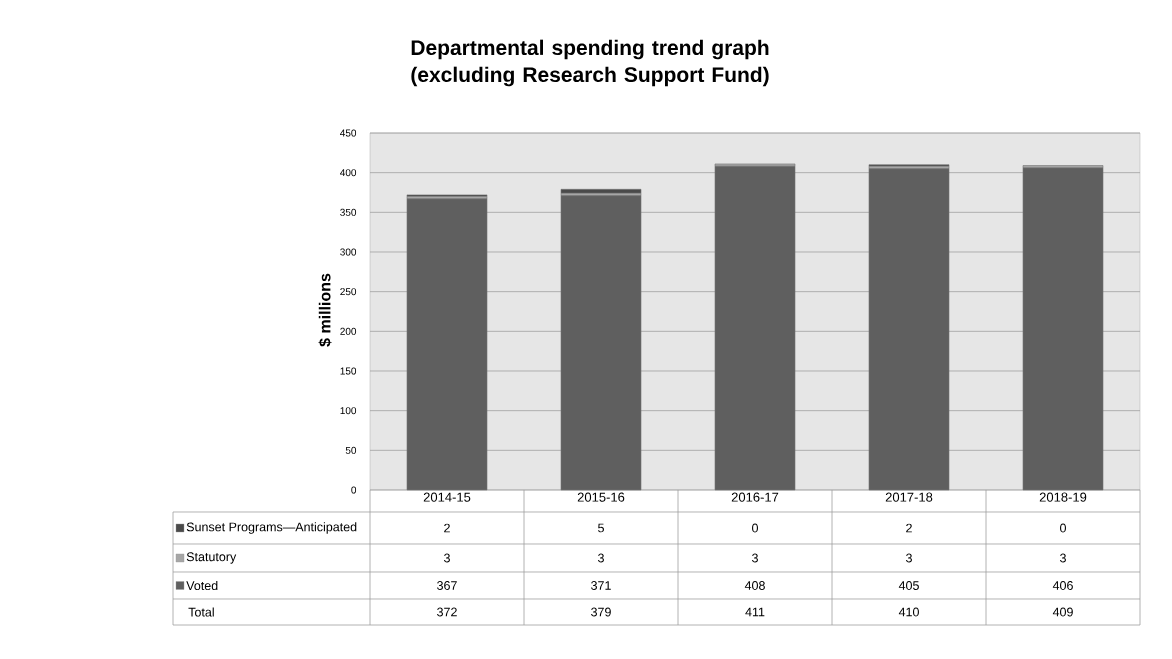  What do you see at coordinates (211, 558) in the screenshot?
I see `legend-label: Statutory` at bounding box center [211, 558].